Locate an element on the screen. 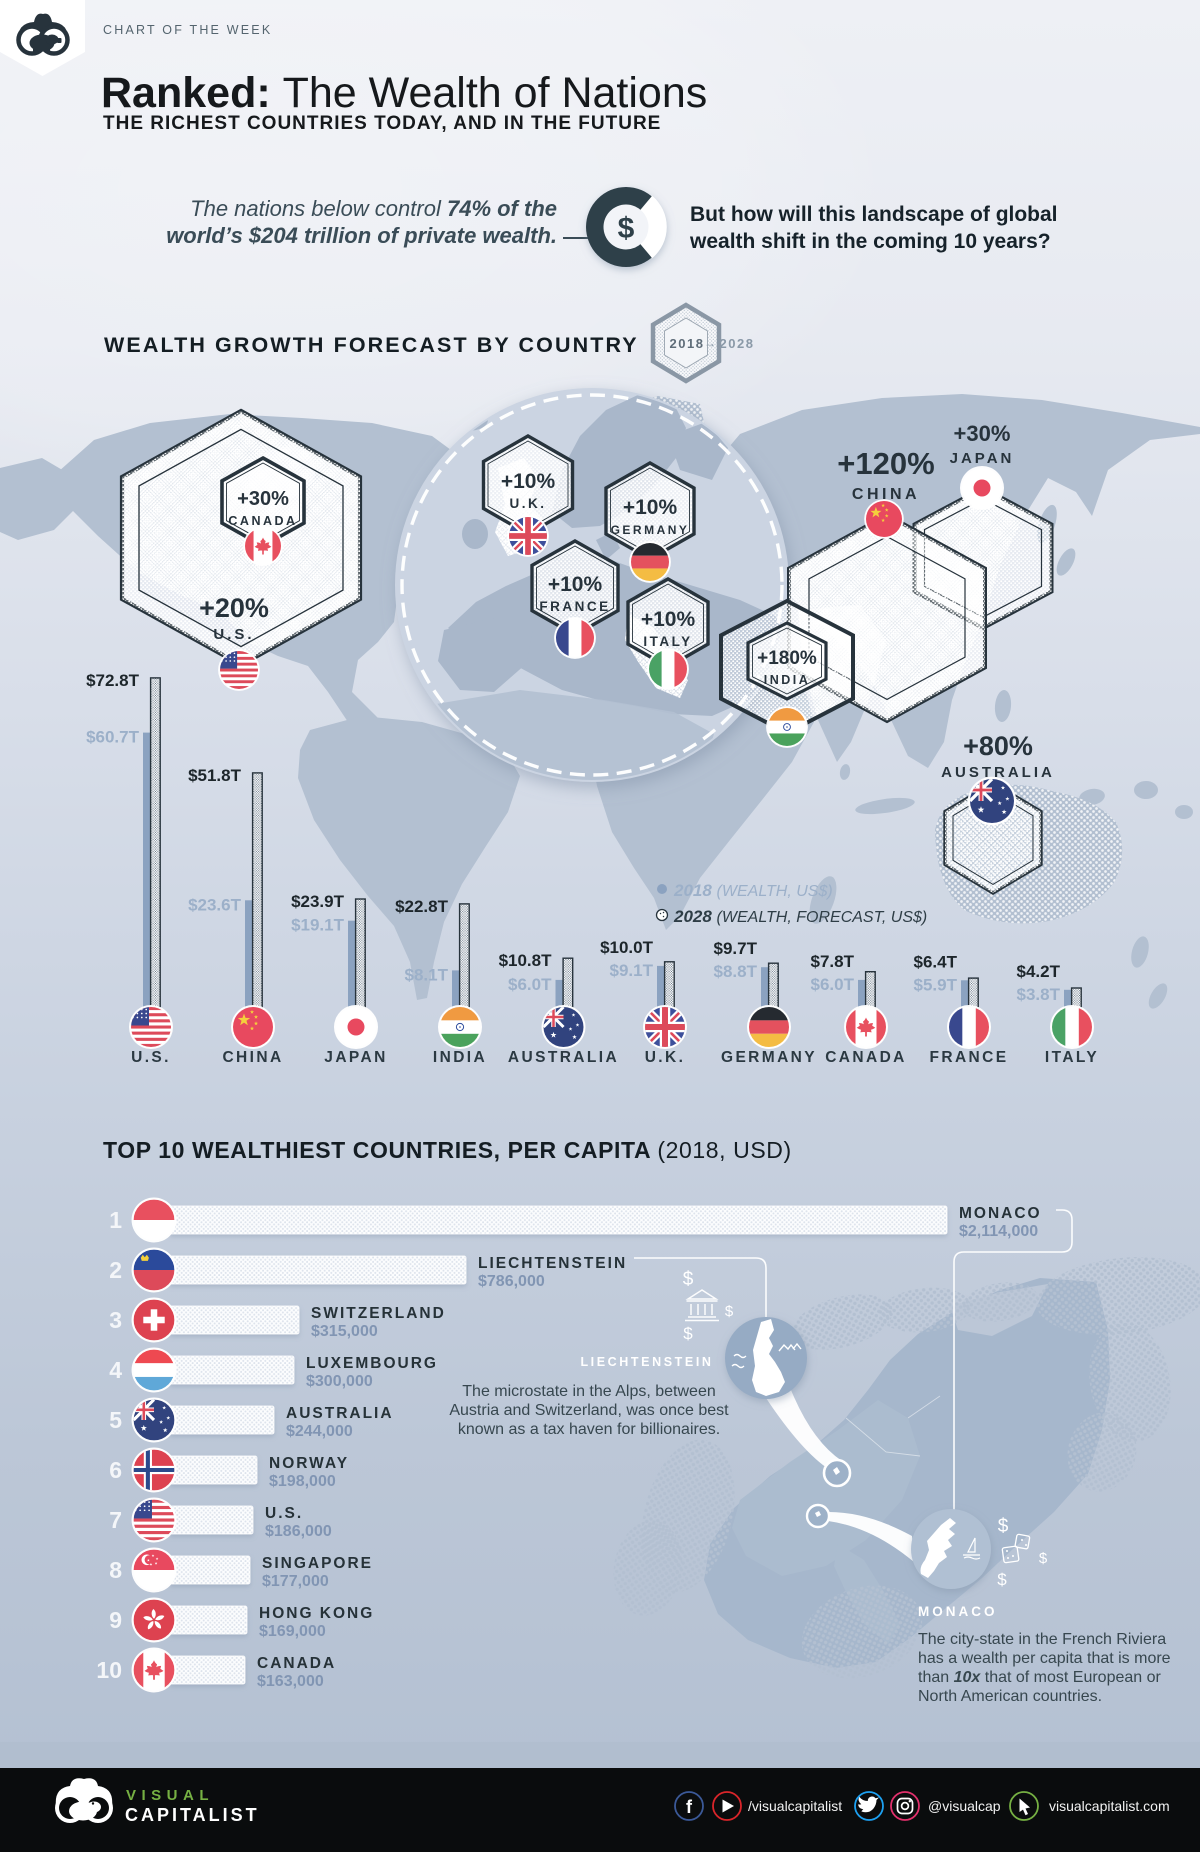 The width and height of the screenshot is (1200, 1852). svg-text: FRANCE is located at coordinates (969, 1057).